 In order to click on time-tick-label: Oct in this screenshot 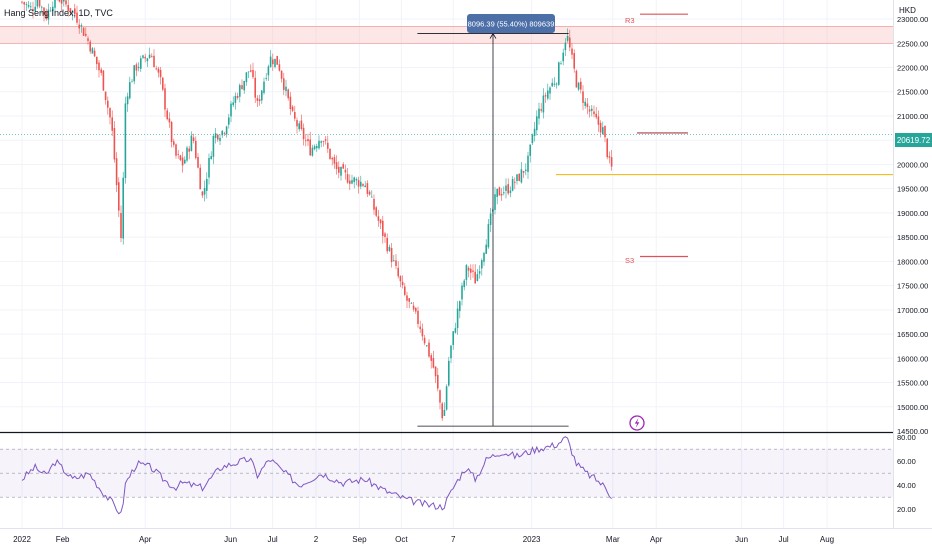, I will do `click(401, 539)`.